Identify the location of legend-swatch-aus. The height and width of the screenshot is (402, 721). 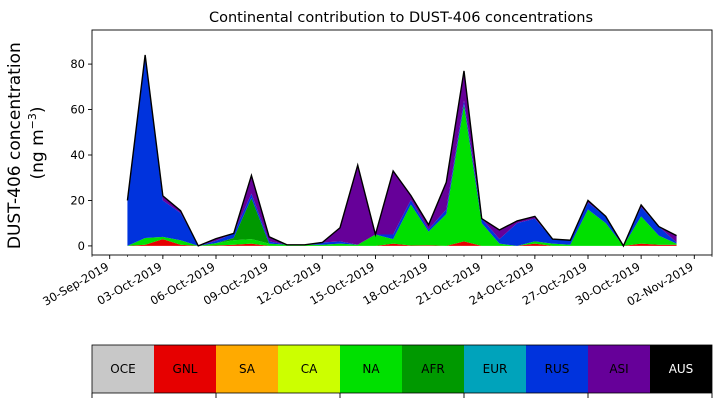
(681, 369).